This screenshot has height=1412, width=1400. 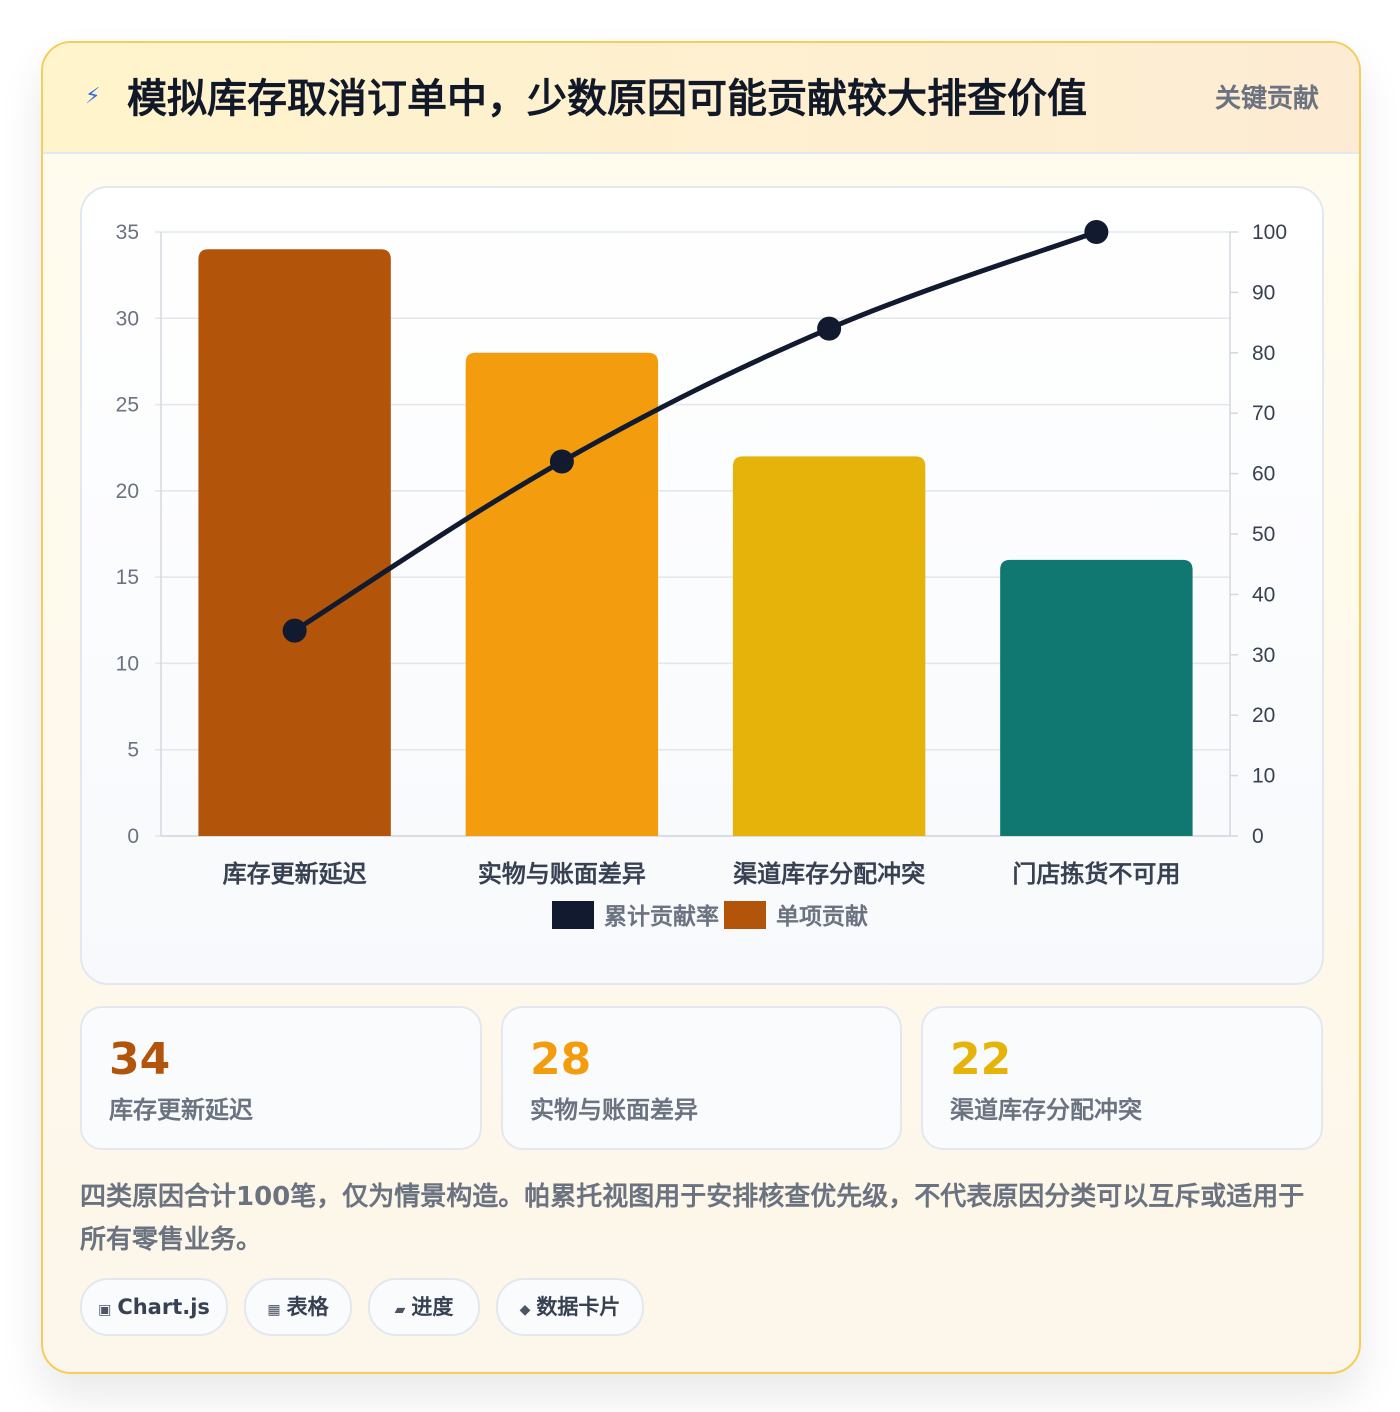 I want to click on stat-label: 库存更新延迟, so click(x=181, y=1110).